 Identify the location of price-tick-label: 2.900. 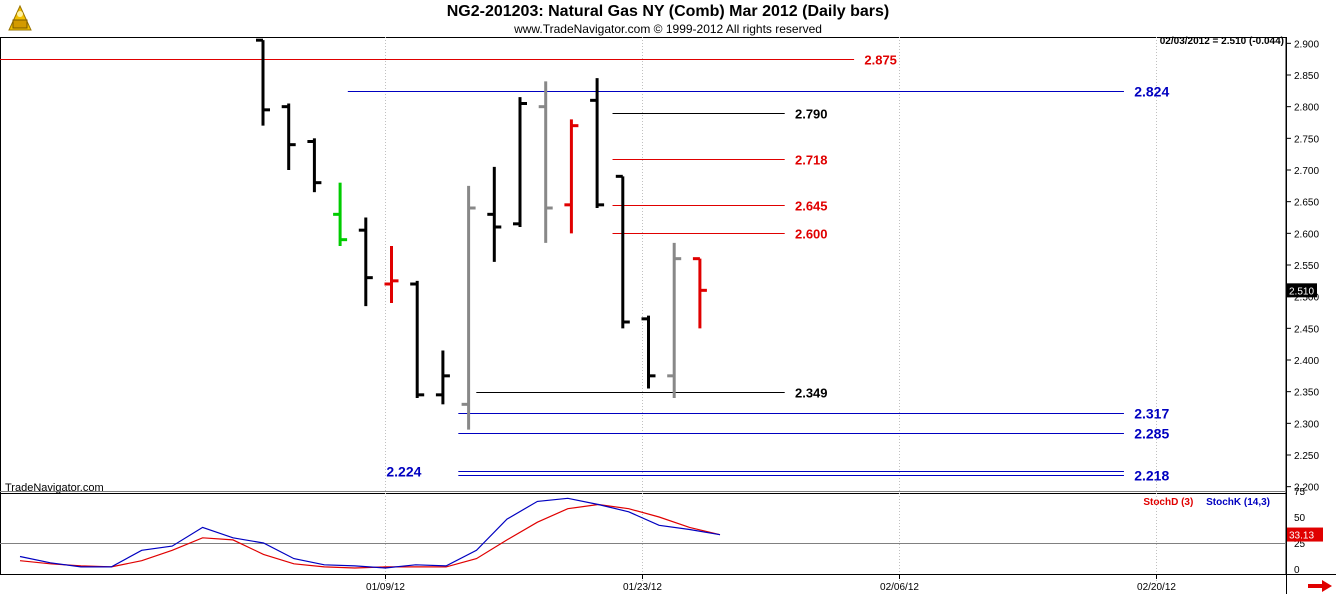
(1306, 44).